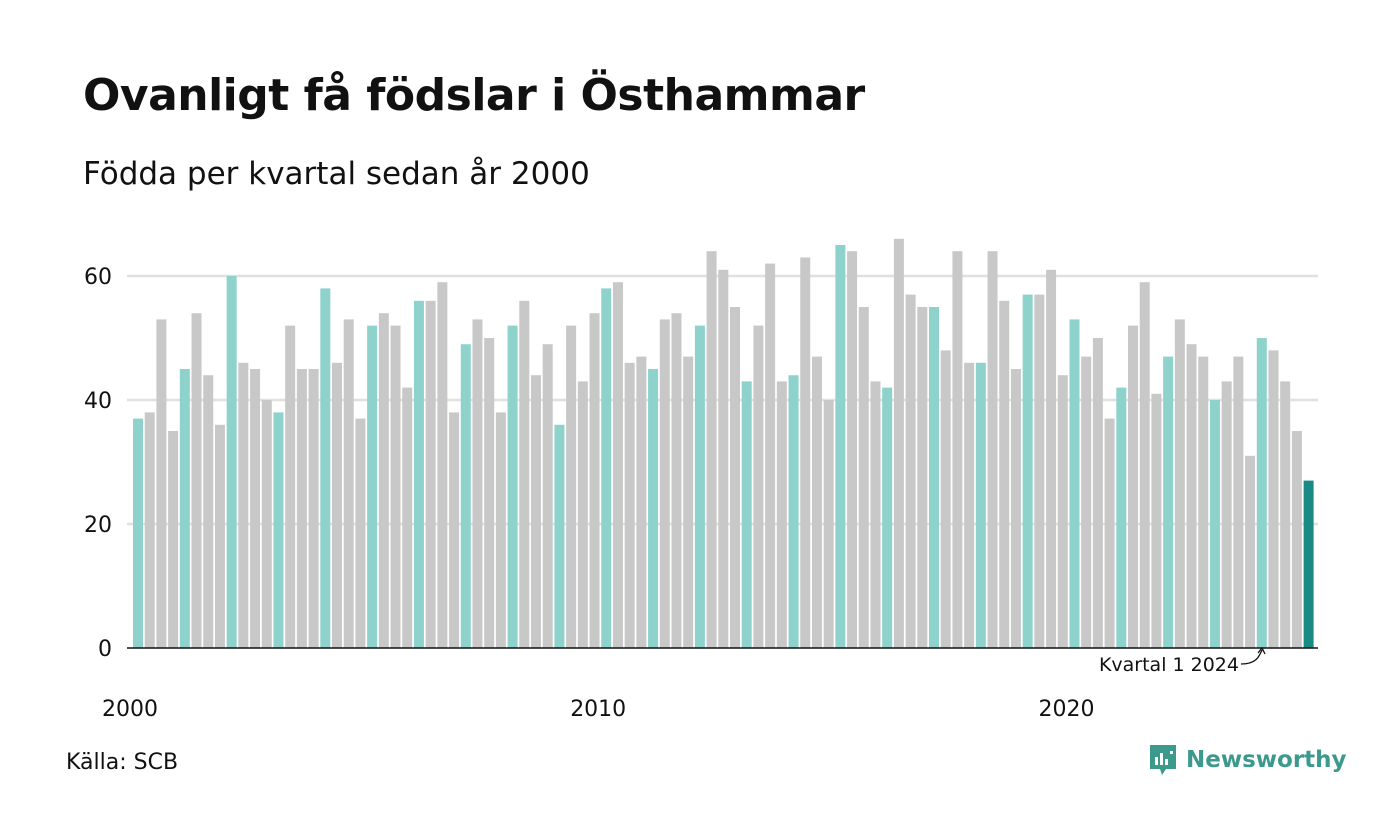 The width and height of the screenshot is (1400, 840). Describe the element at coordinates (1266, 760) in the screenshot. I see `brand-name: Newsworthy` at that location.